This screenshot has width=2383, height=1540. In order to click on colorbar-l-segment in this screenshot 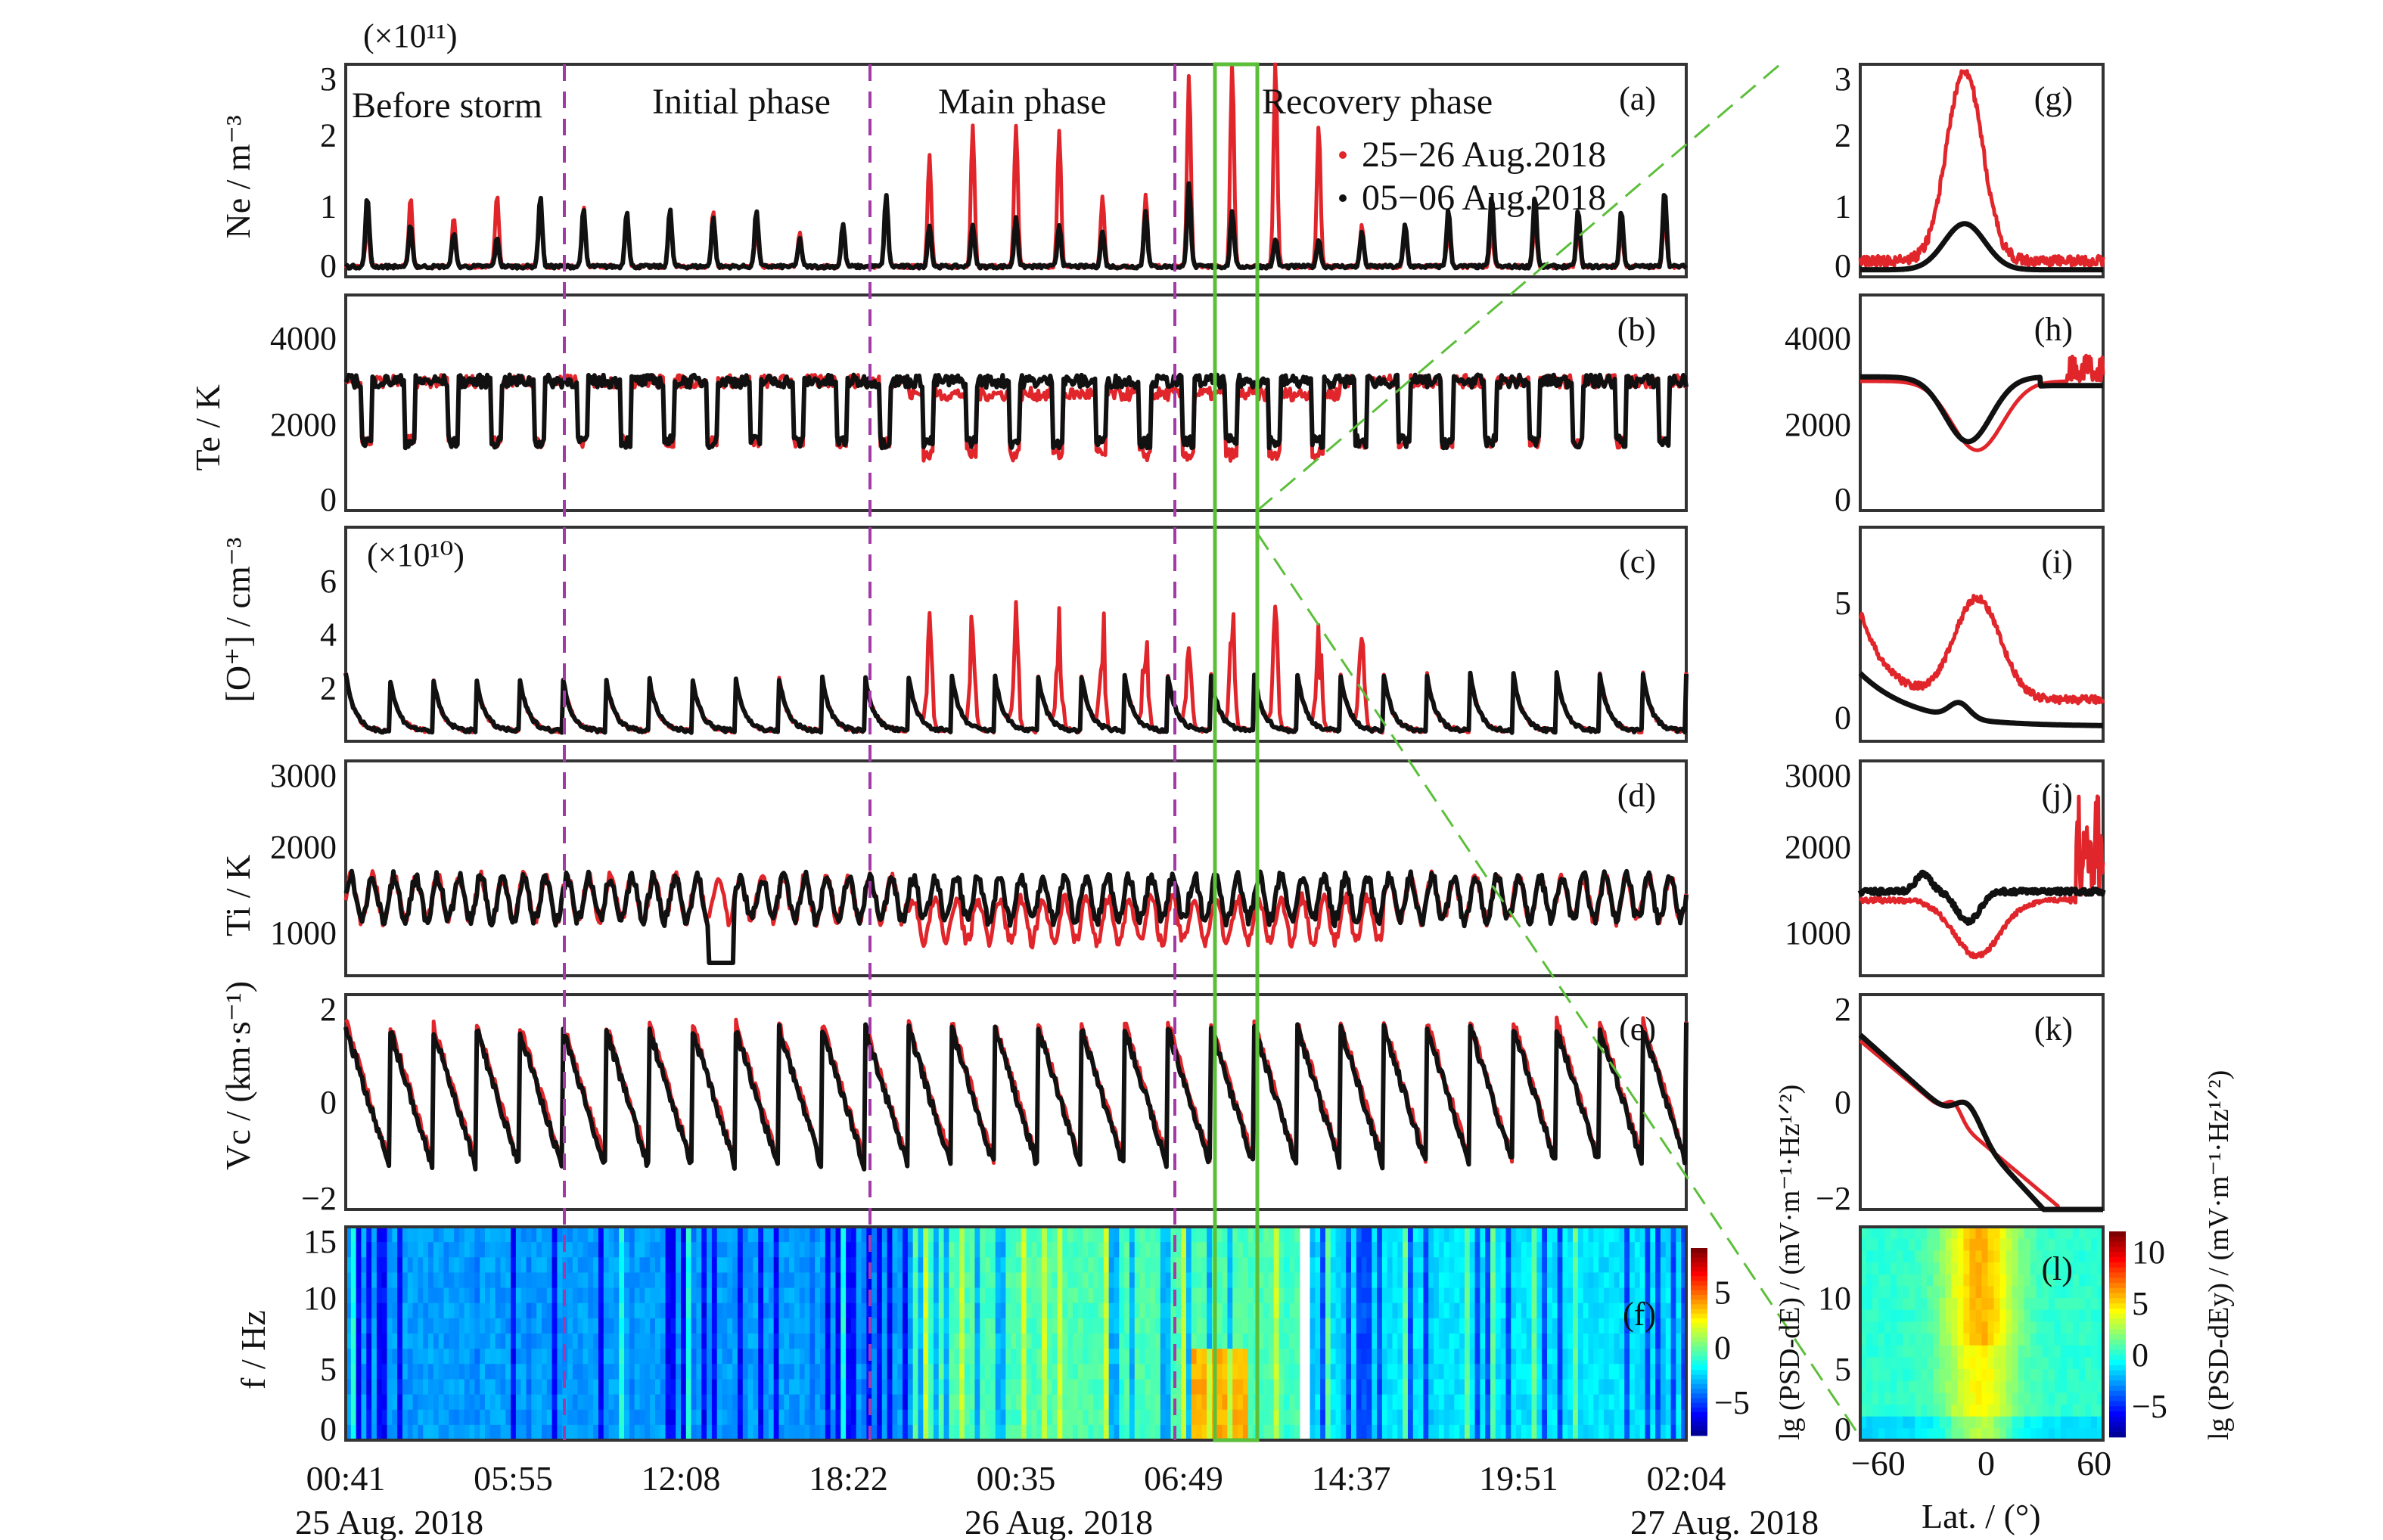, I will do `click(2117, 1378)`.